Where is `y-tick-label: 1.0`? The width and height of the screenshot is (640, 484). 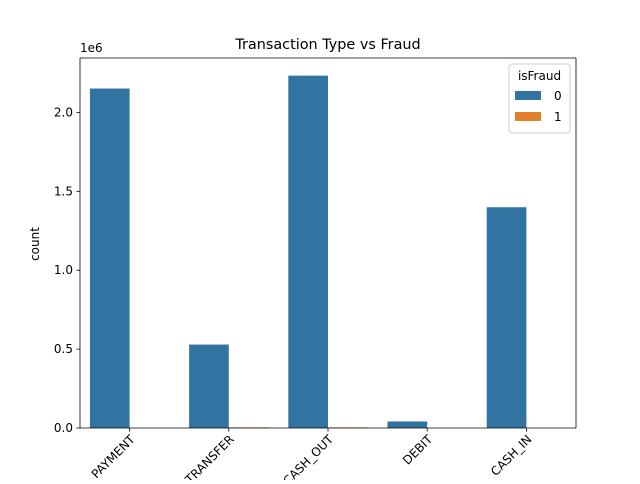 y-tick-label: 1.0 is located at coordinates (63, 270).